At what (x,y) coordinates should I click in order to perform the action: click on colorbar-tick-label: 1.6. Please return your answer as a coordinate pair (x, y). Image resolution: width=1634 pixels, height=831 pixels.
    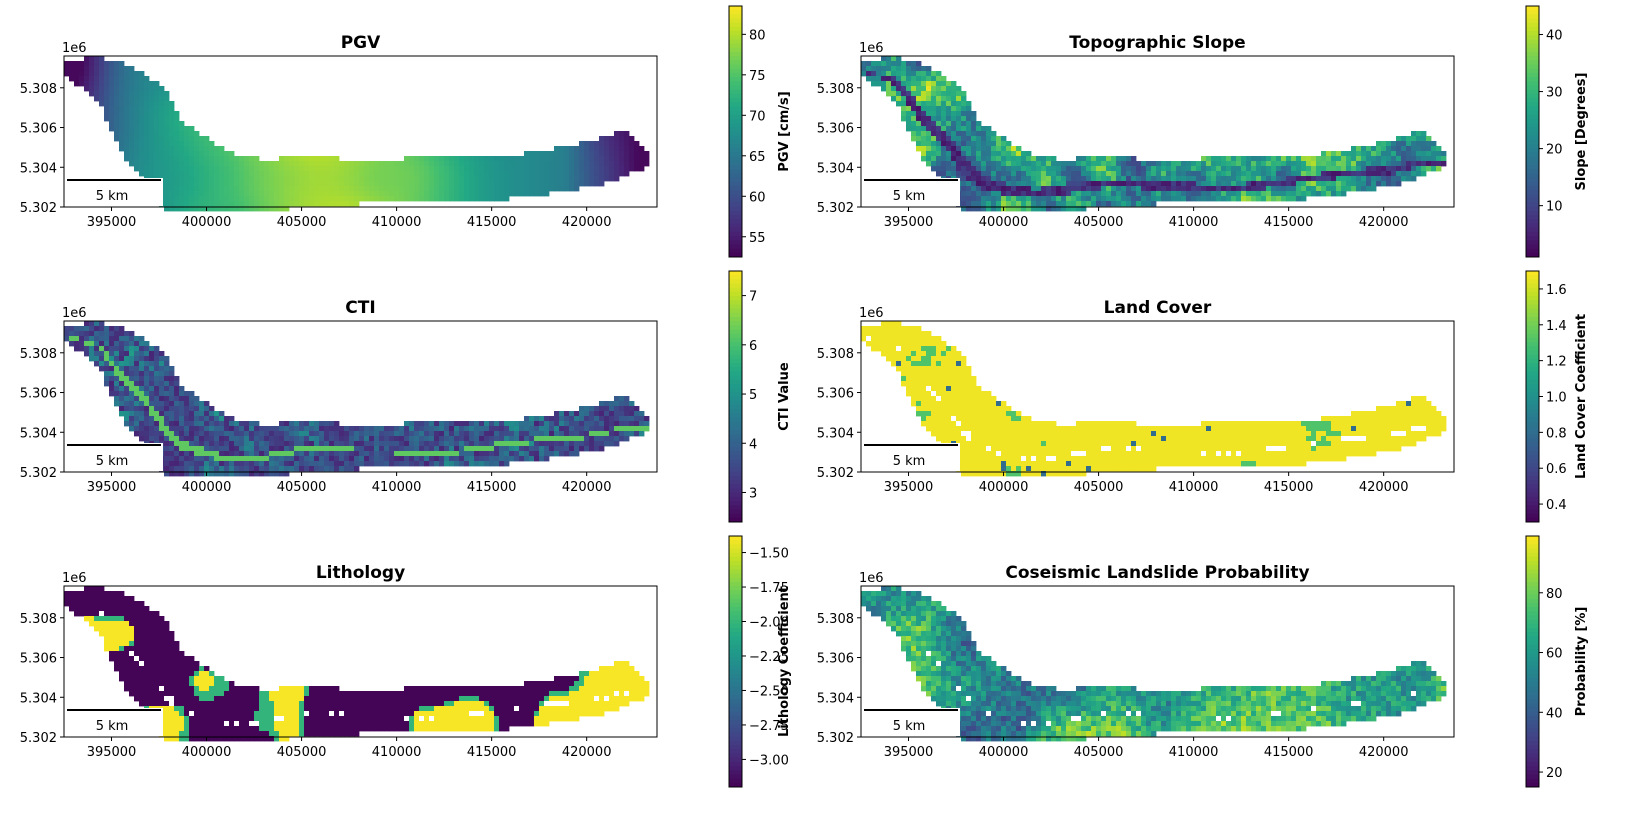
    Looking at the image, I should click on (1556, 290).